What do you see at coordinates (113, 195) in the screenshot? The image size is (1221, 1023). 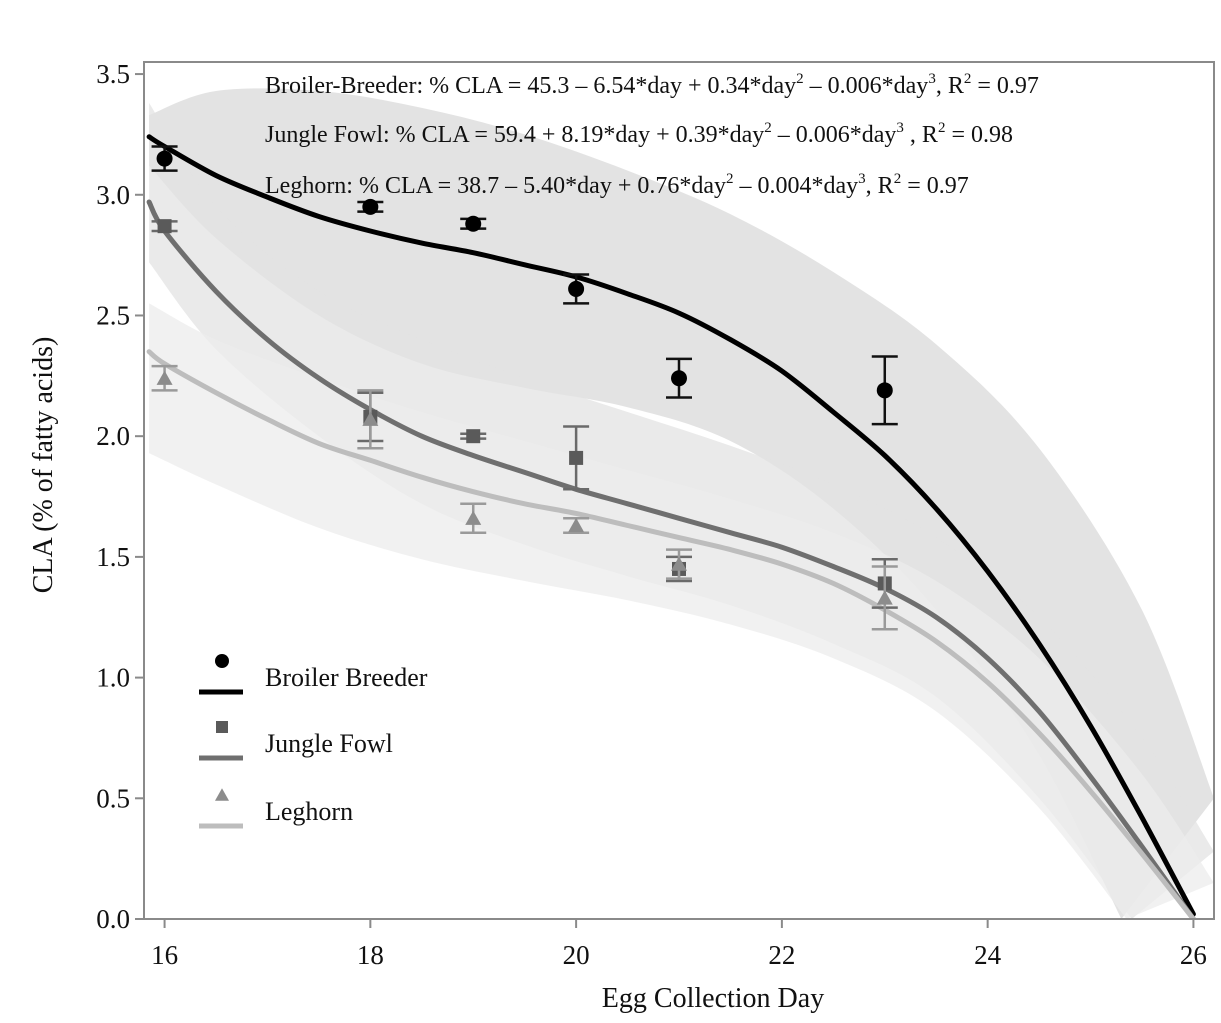 I see `y-tick-label: 3.0` at bounding box center [113, 195].